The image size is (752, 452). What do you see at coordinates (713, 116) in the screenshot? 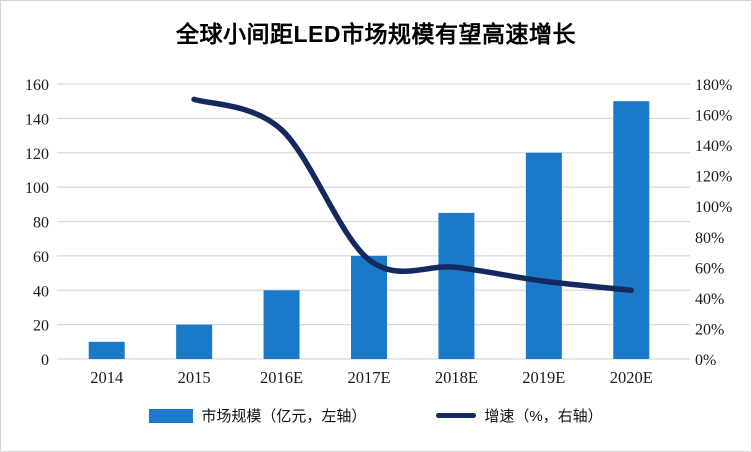
I see `right-axis-tick-label: 160%` at bounding box center [713, 116].